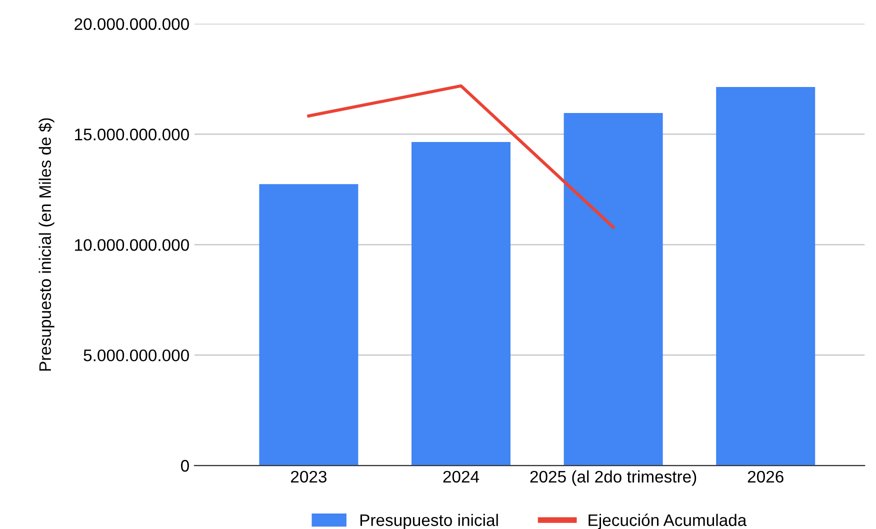 The image size is (876, 529). I want to click on y-tick-label: 5.000.000.000, so click(136, 355).